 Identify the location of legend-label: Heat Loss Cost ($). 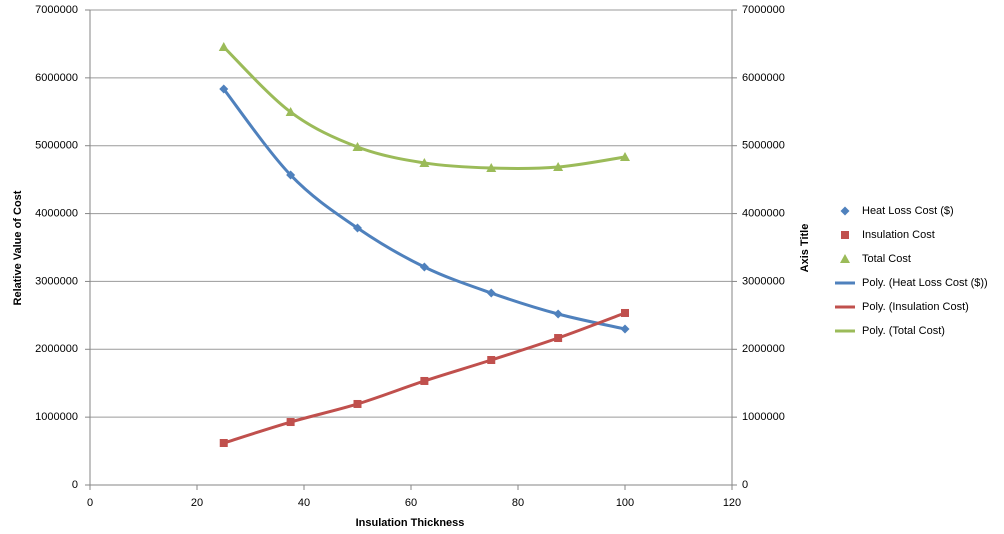
(908, 211).